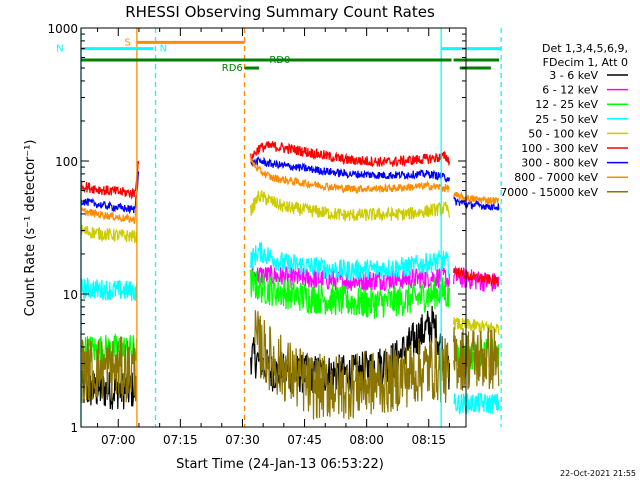 The height and width of the screenshot is (480, 640). I want to click on x-tick-label: 08:15, so click(428, 440).